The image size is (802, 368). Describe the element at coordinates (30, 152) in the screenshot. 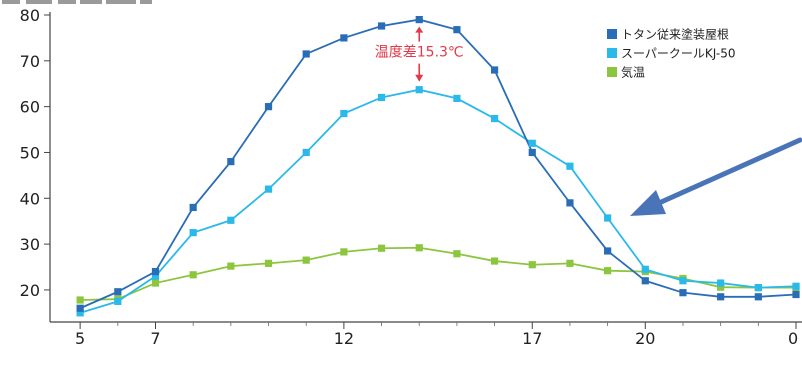

I see `y-tick-label: 50` at that location.